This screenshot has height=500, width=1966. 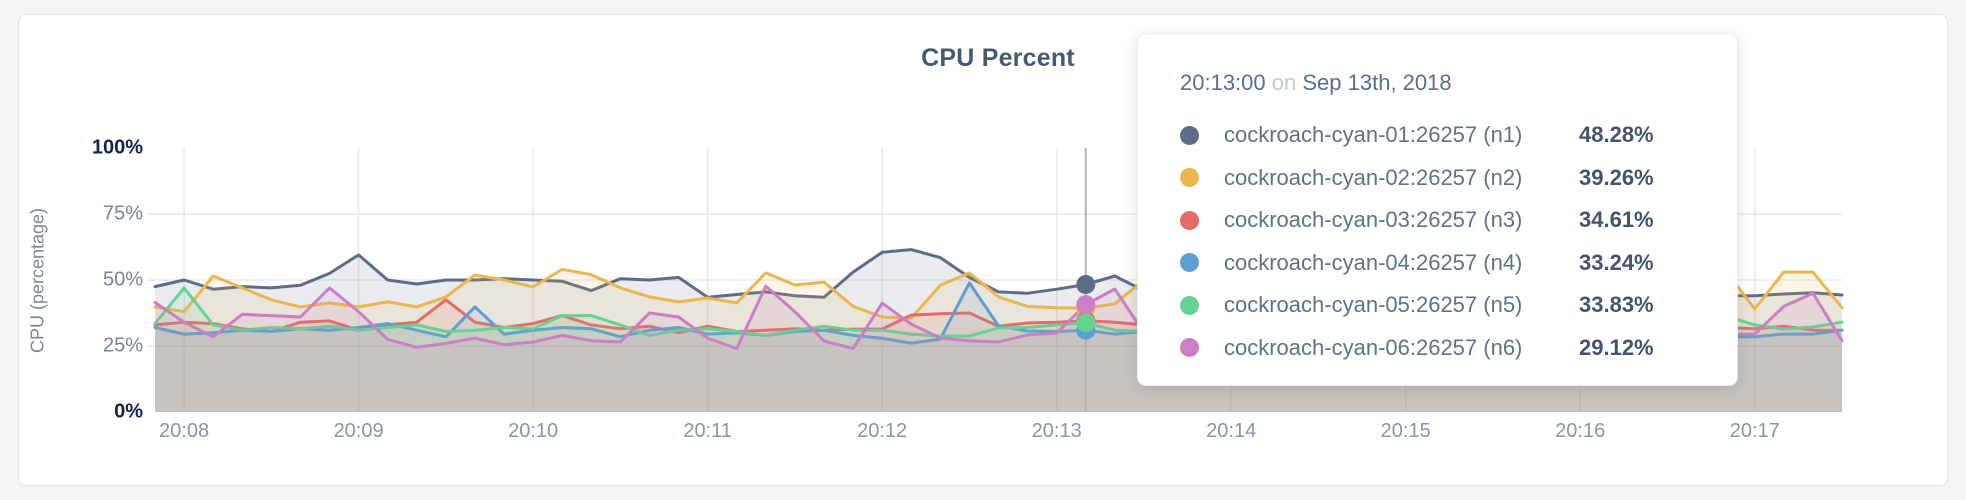 I want to click on series-value: 34.61%, so click(x=1616, y=220).